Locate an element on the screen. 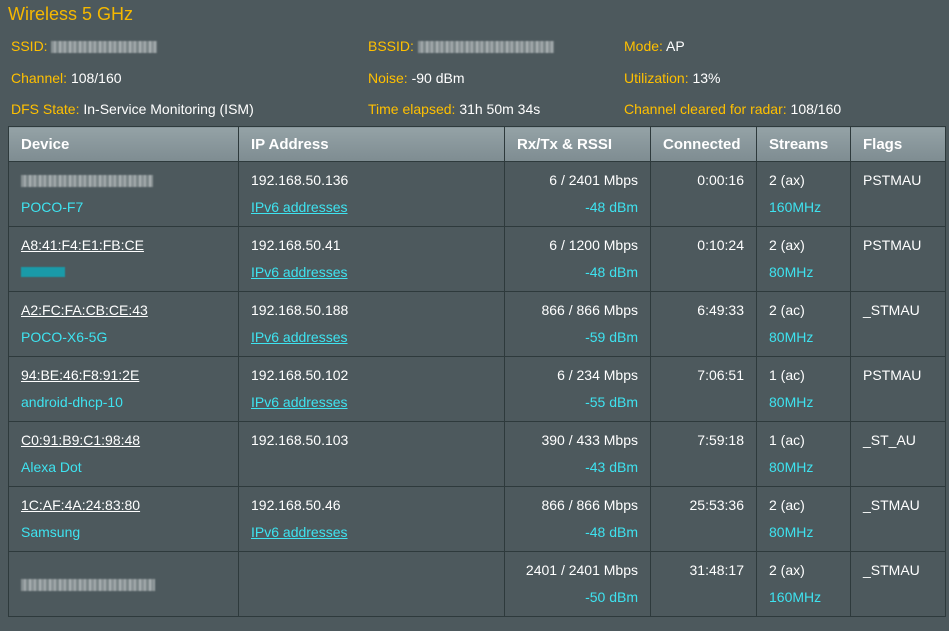 This screenshot has height=631, width=949. streams-cell: 2 (ax) 160MHz is located at coordinates (803, 194).